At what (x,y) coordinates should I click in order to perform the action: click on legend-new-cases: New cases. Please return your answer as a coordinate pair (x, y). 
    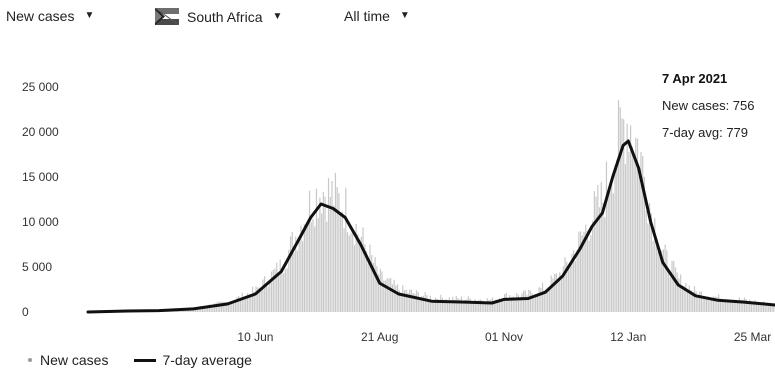
    Looking at the image, I should click on (68, 360).